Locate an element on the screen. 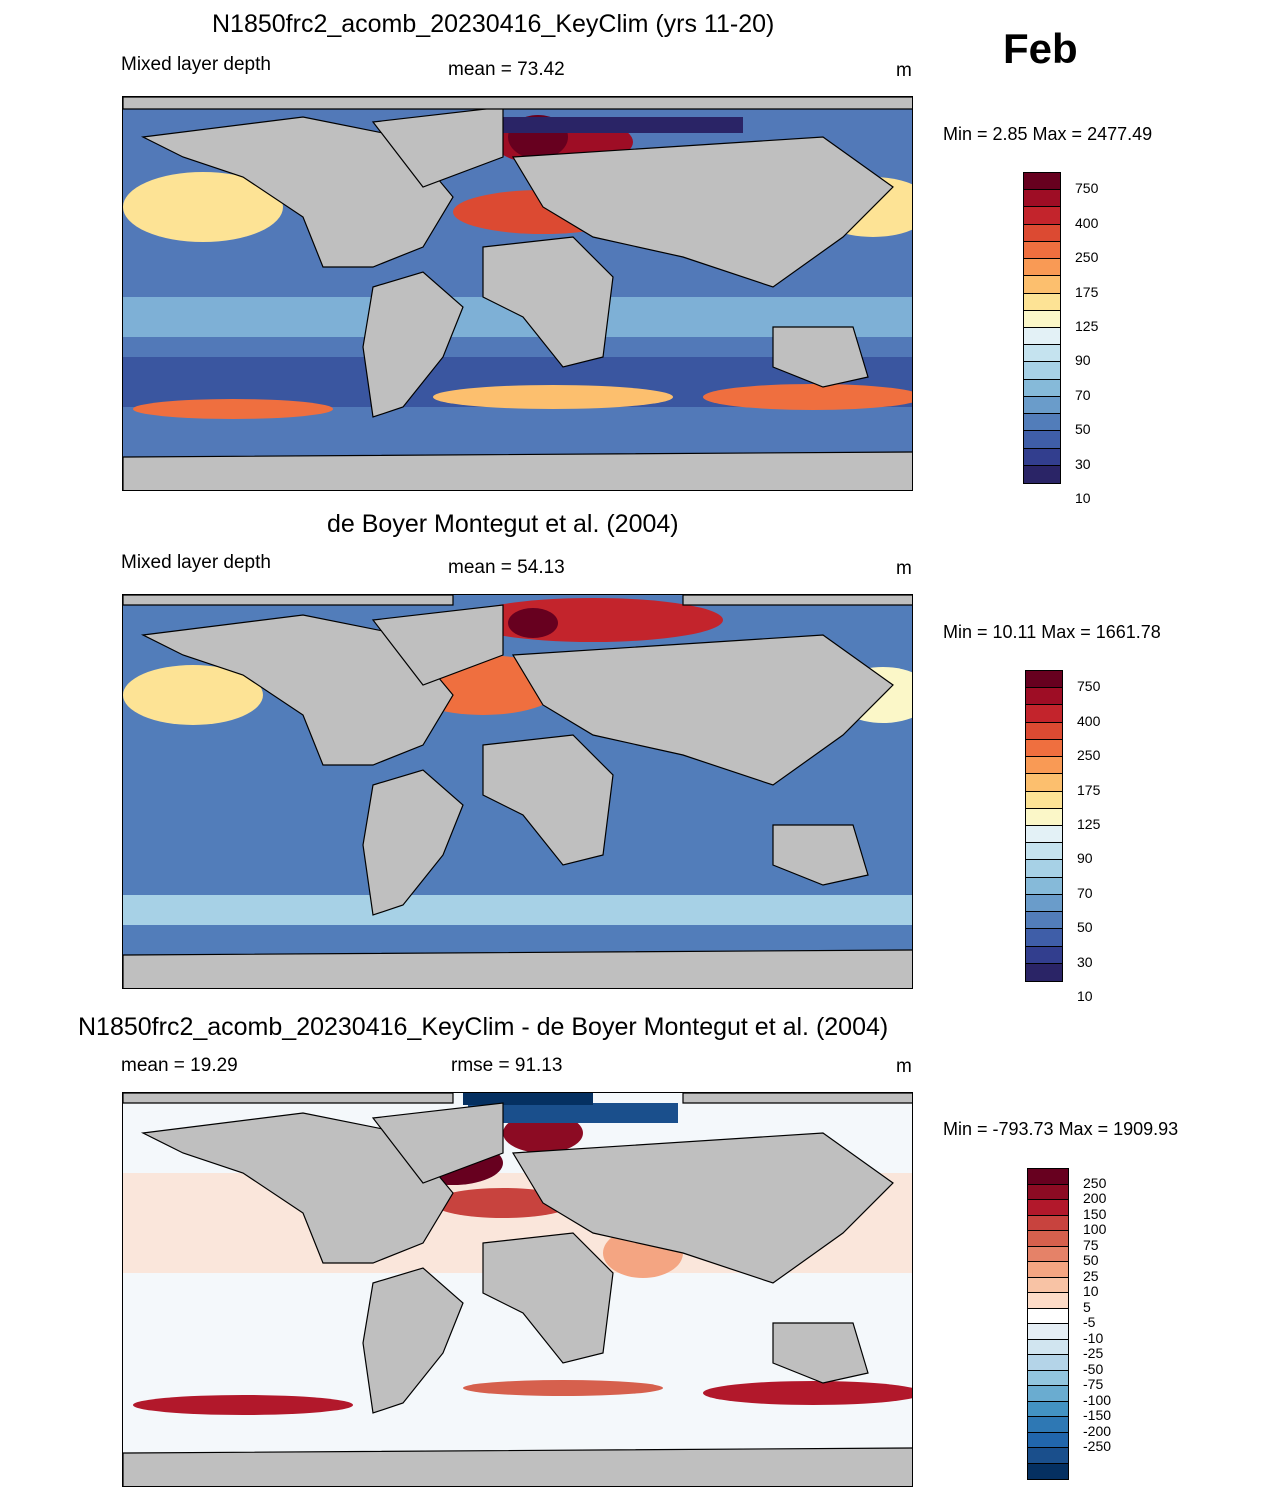 Image resolution: width=1285 pixels, height=1494 pixels. colorbar-label: -10 is located at coordinates (1093, 1337).